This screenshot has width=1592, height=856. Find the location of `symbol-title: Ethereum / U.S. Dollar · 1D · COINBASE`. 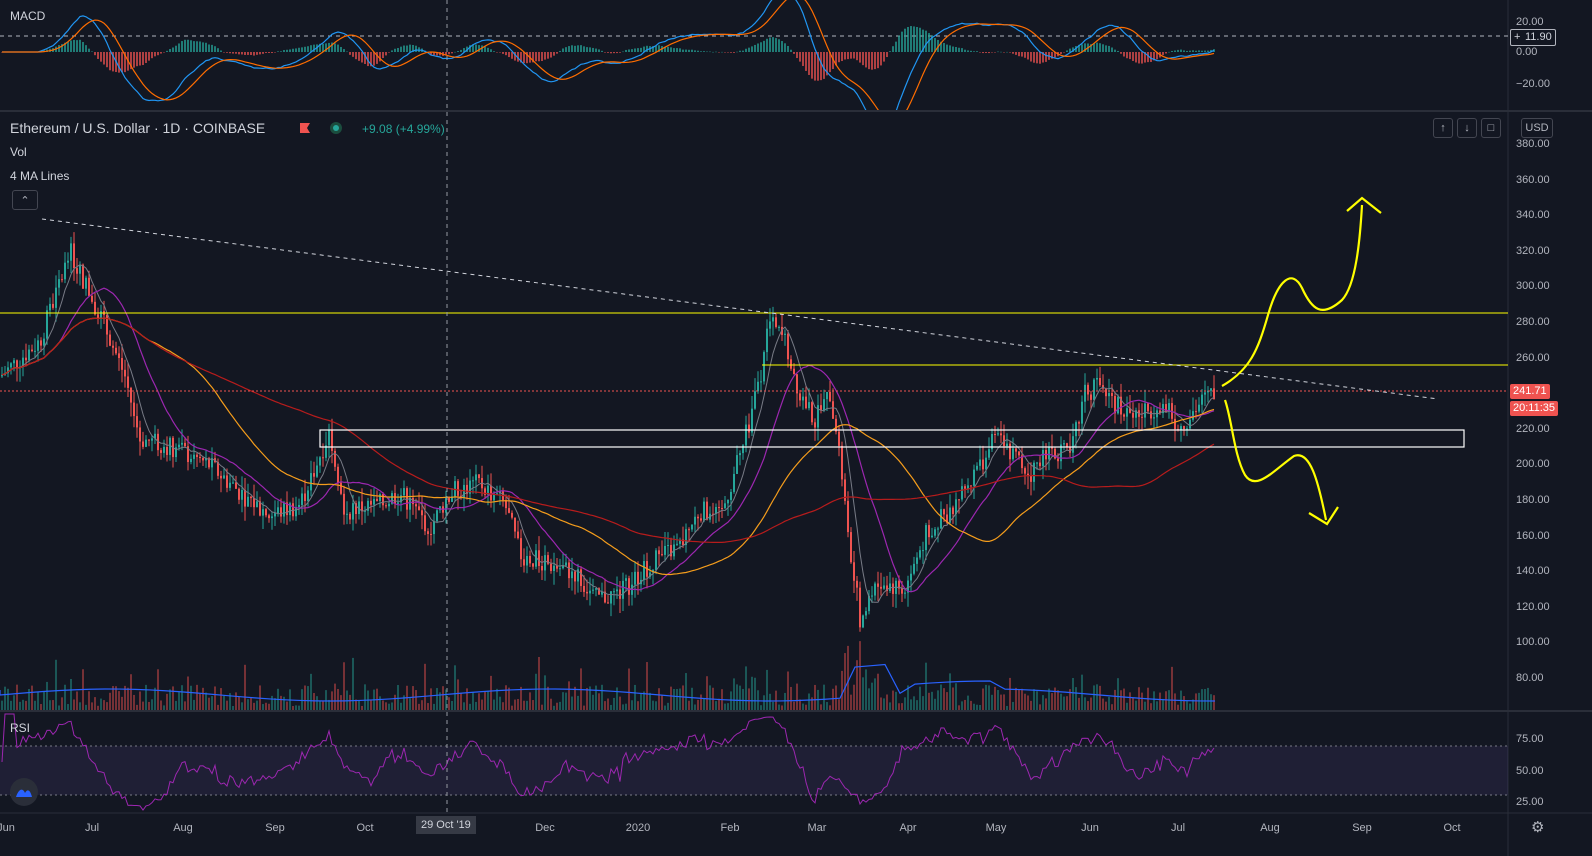

symbol-title: Ethereum / U.S. Dollar · 1D · COINBASE is located at coordinates (138, 128).